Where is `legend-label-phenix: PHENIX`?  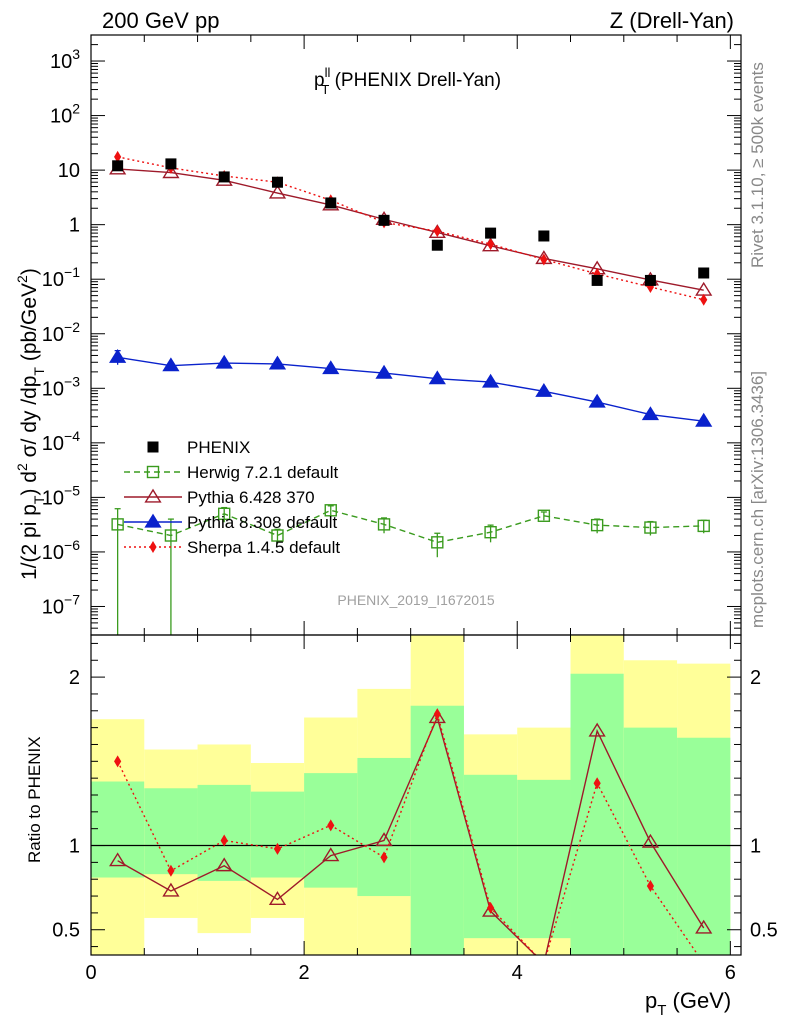 legend-label-phenix: PHENIX is located at coordinates (218, 447).